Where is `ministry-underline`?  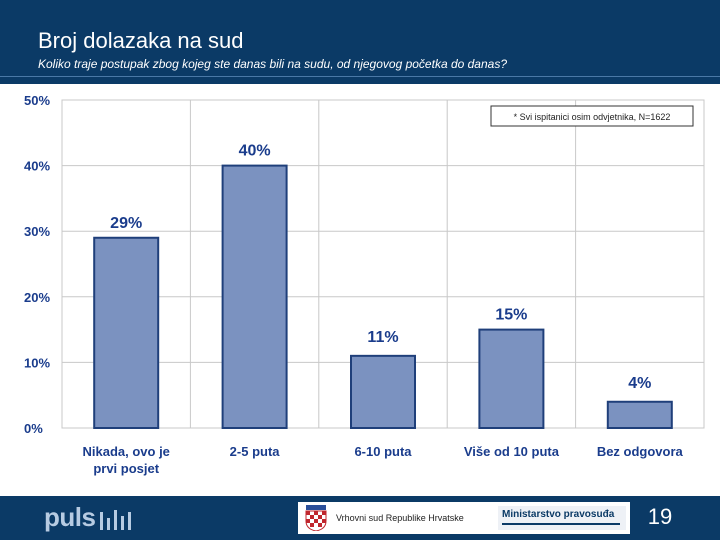 ministry-underline is located at coordinates (561, 524).